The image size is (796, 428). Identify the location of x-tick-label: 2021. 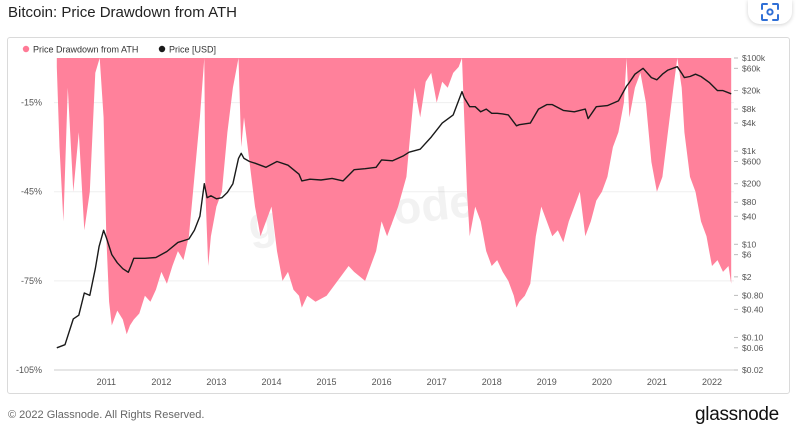
(657, 382).